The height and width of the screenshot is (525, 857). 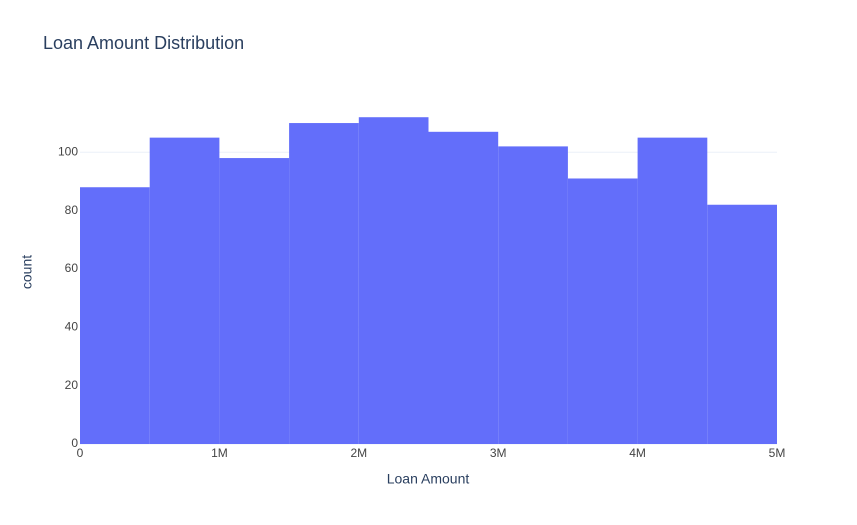 I want to click on y-tick-label: 0, so click(x=74, y=443).